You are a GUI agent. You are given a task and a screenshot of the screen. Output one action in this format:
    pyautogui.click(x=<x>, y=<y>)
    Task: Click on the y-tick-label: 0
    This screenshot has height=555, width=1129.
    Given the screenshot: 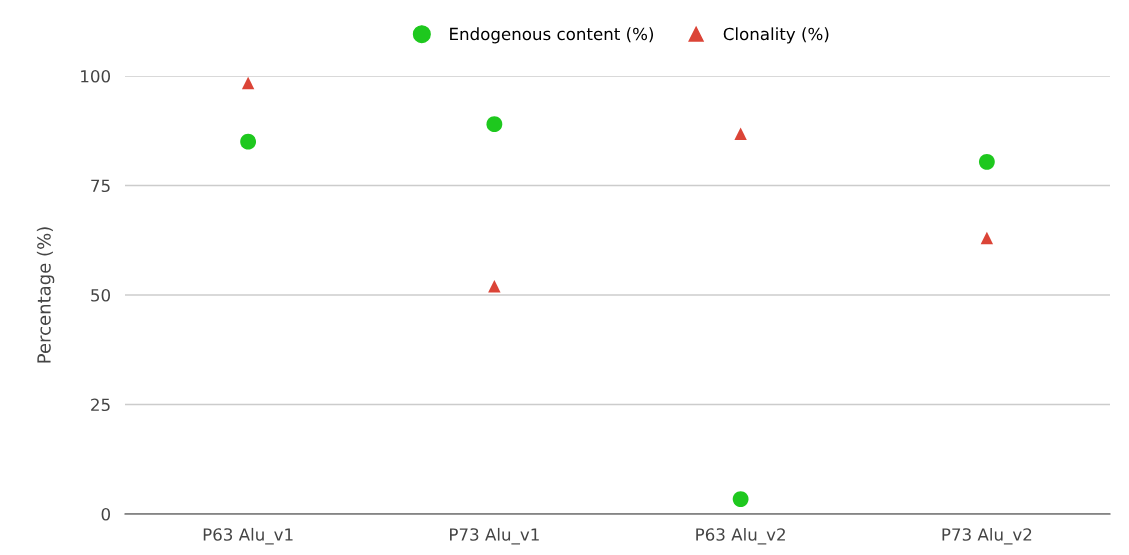 What is the action you would take?
    pyautogui.click(x=105, y=514)
    